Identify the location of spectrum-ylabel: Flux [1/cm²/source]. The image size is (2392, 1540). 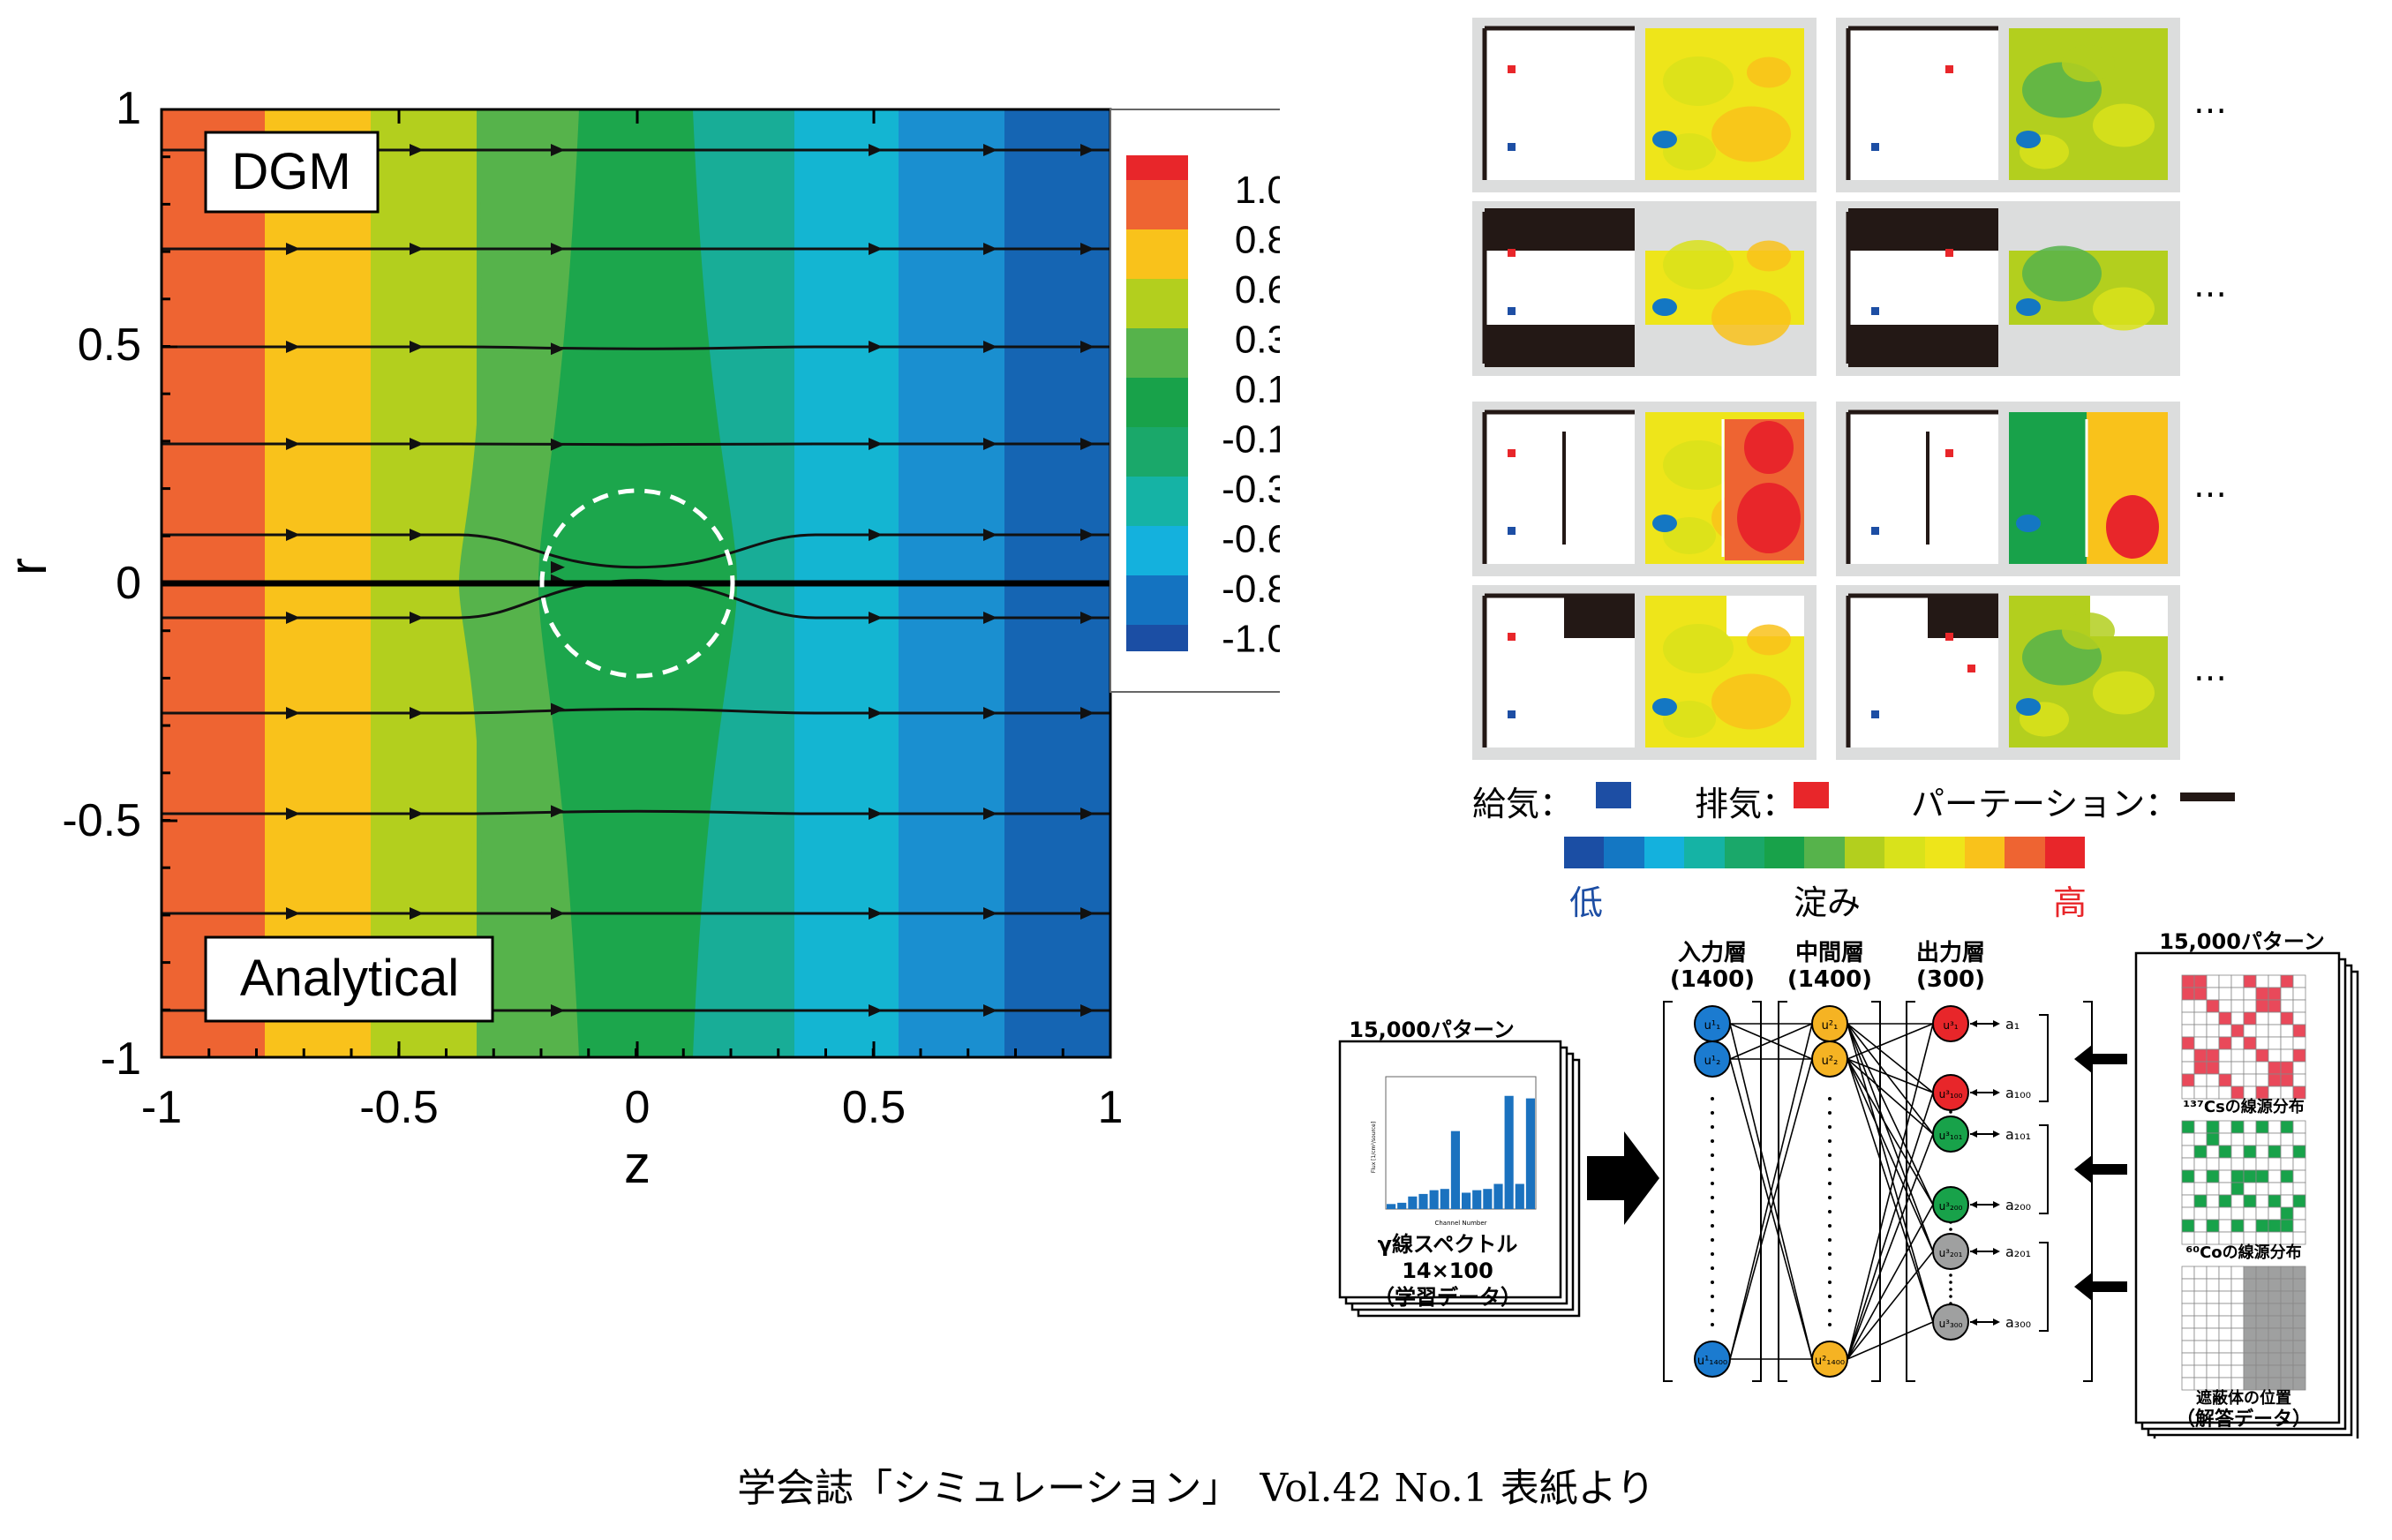
(1374, 1147).